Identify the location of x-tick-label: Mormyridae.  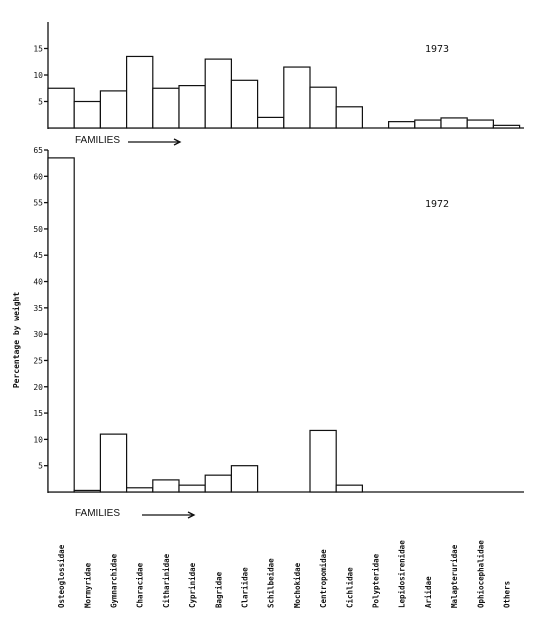
(87, 585).